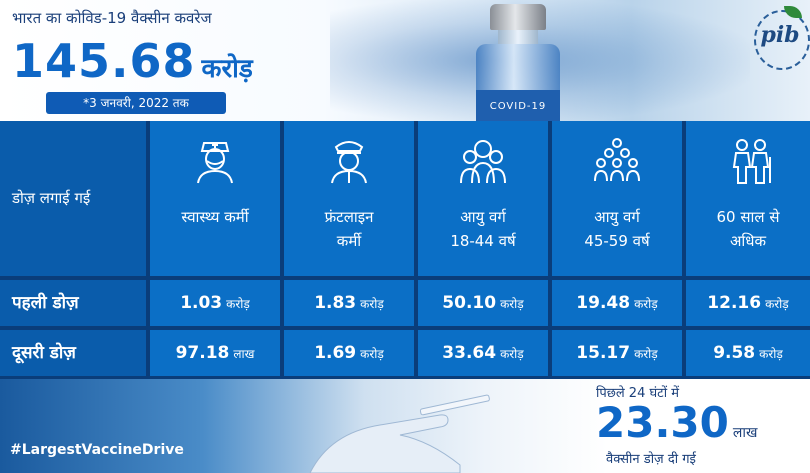  I want to click on dose-value: 9.58, so click(734, 353).